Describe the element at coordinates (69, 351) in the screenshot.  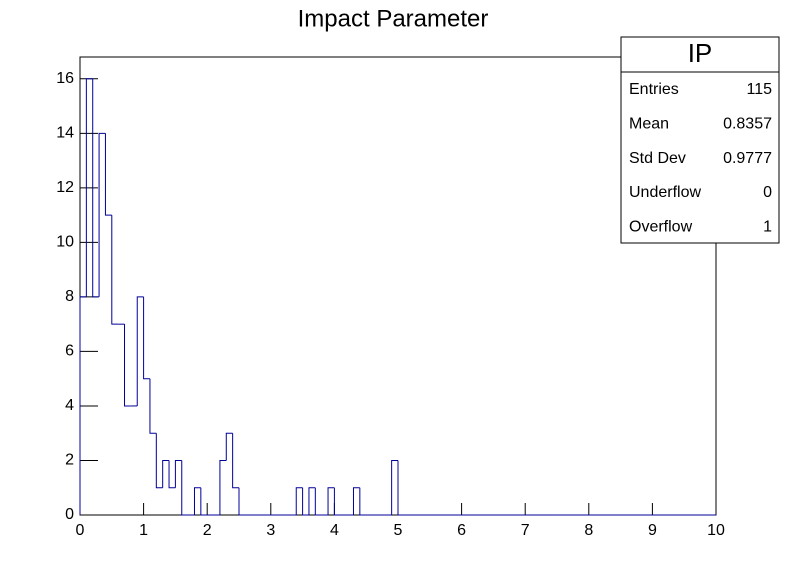
I see `y-tick-label: 6` at that location.